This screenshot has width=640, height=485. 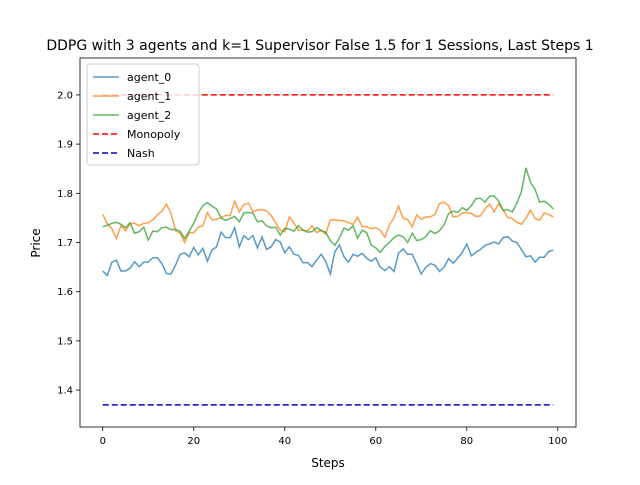 What do you see at coordinates (65, 391) in the screenshot?
I see `y-tick-label: 1.4` at bounding box center [65, 391].